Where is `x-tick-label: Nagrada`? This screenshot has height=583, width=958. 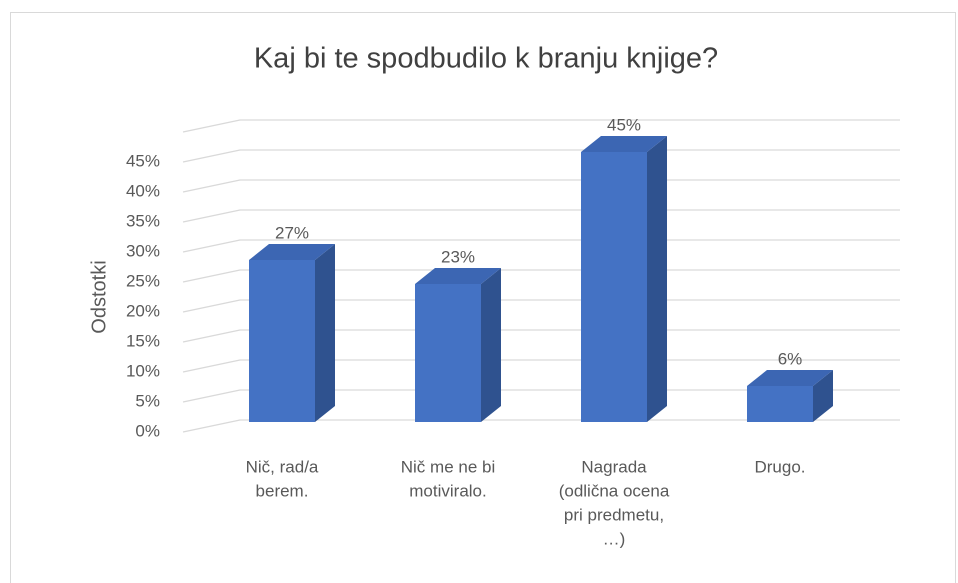
x-tick-label: Nagrada is located at coordinates (614, 466).